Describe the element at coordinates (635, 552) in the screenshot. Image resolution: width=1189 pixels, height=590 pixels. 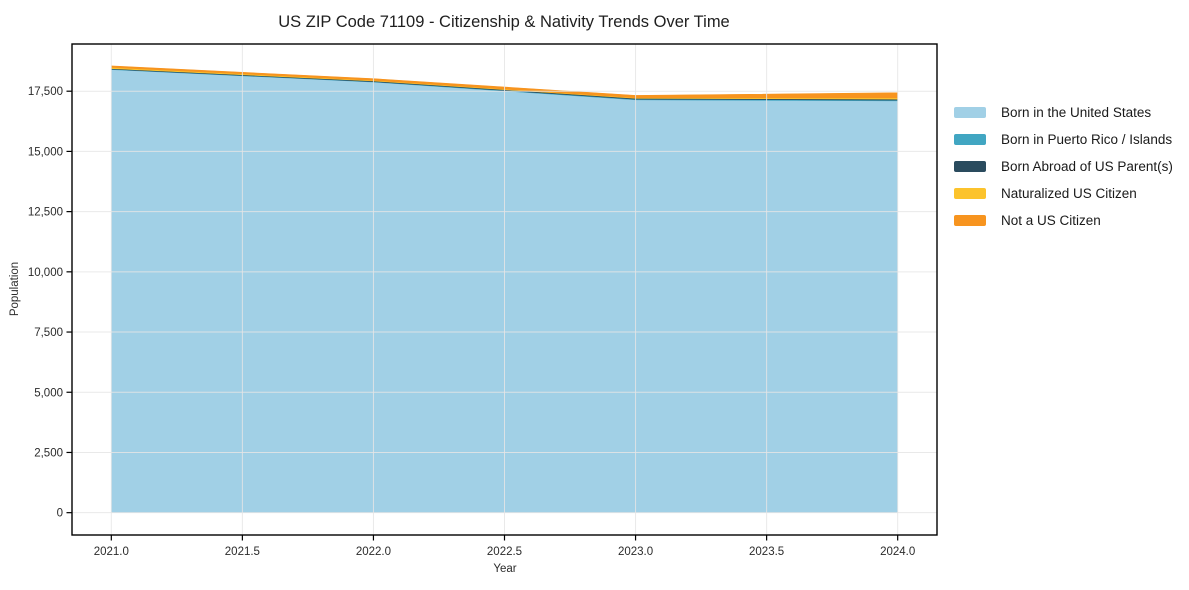
I see `x-tick-label: 2023.0` at that location.